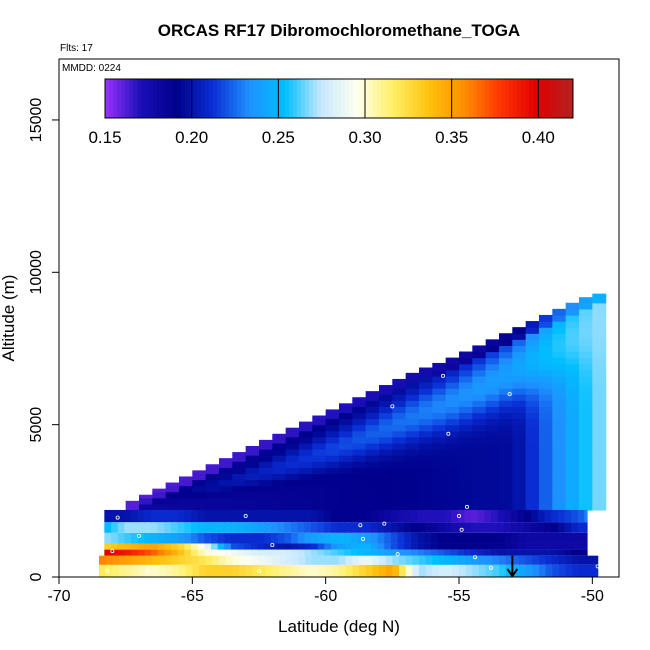  I want to click on x-tick-label: -55, so click(458, 596).